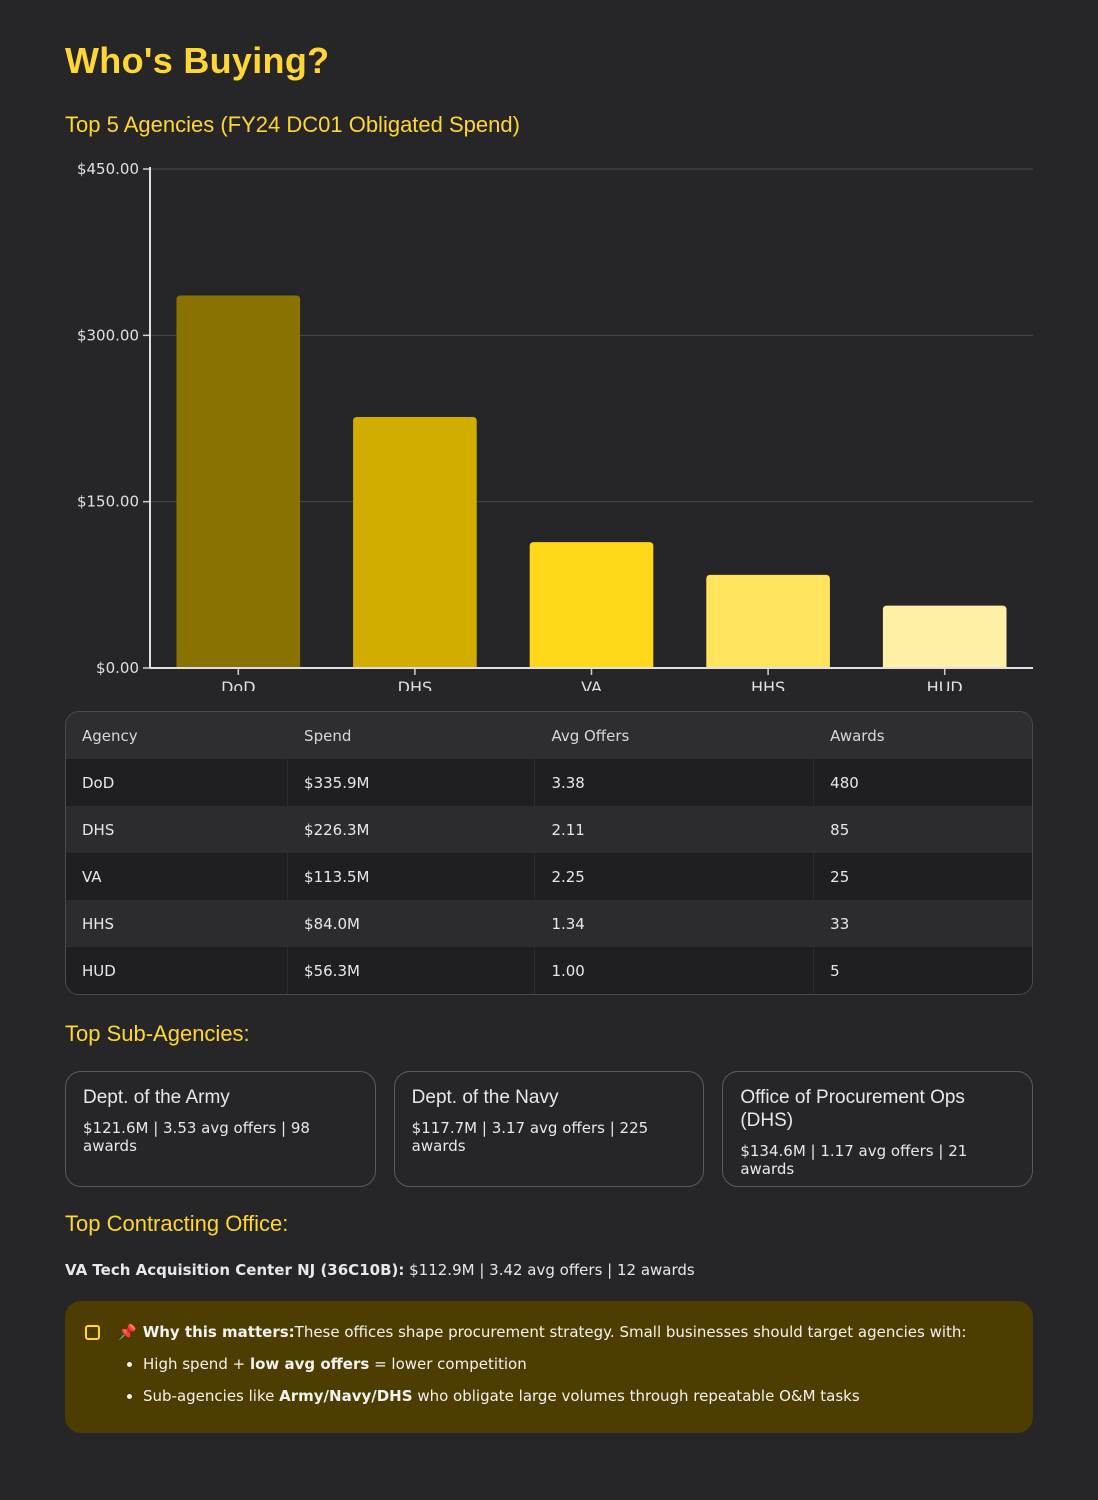 This screenshot has height=1500, width=1098. What do you see at coordinates (674, 782) in the screenshot?
I see `table-cell: 3.38` at bounding box center [674, 782].